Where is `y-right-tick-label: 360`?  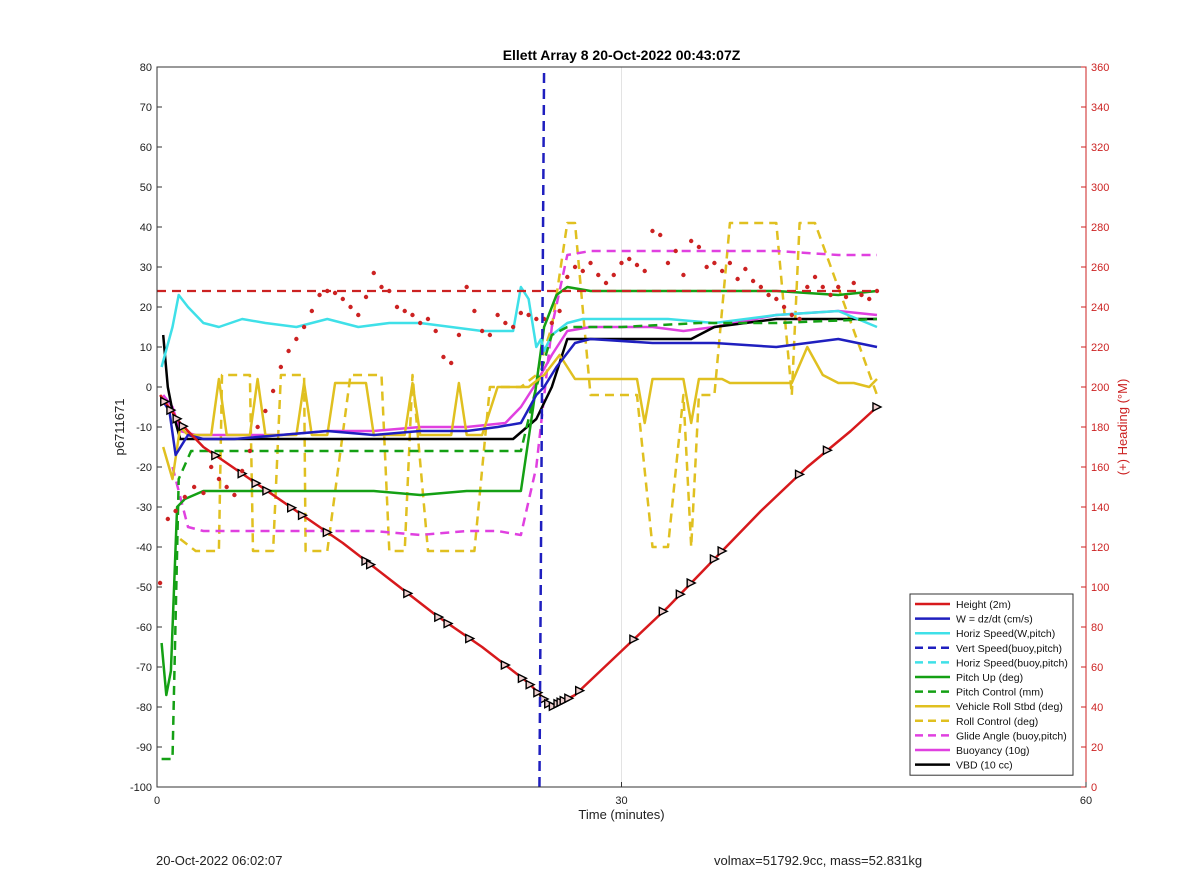 y-right-tick-label: 360 is located at coordinates (1100, 68).